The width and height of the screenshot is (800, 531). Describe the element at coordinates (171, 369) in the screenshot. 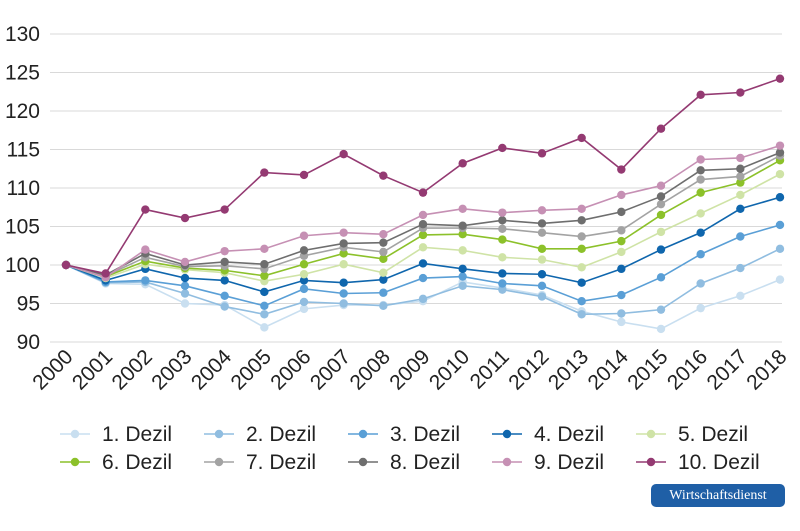

I see `x-tick-label: 2003` at that location.